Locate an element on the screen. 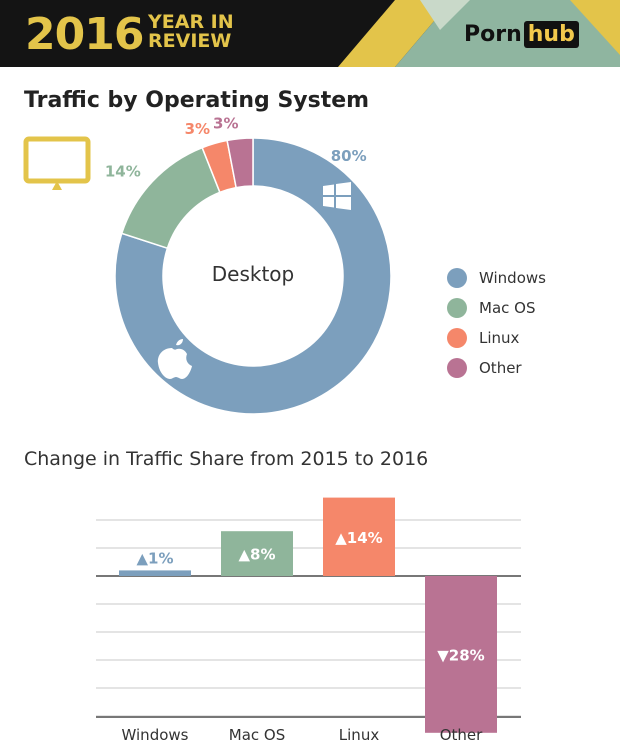 The image size is (620, 750). legend-label-other: Other is located at coordinates (500, 368).